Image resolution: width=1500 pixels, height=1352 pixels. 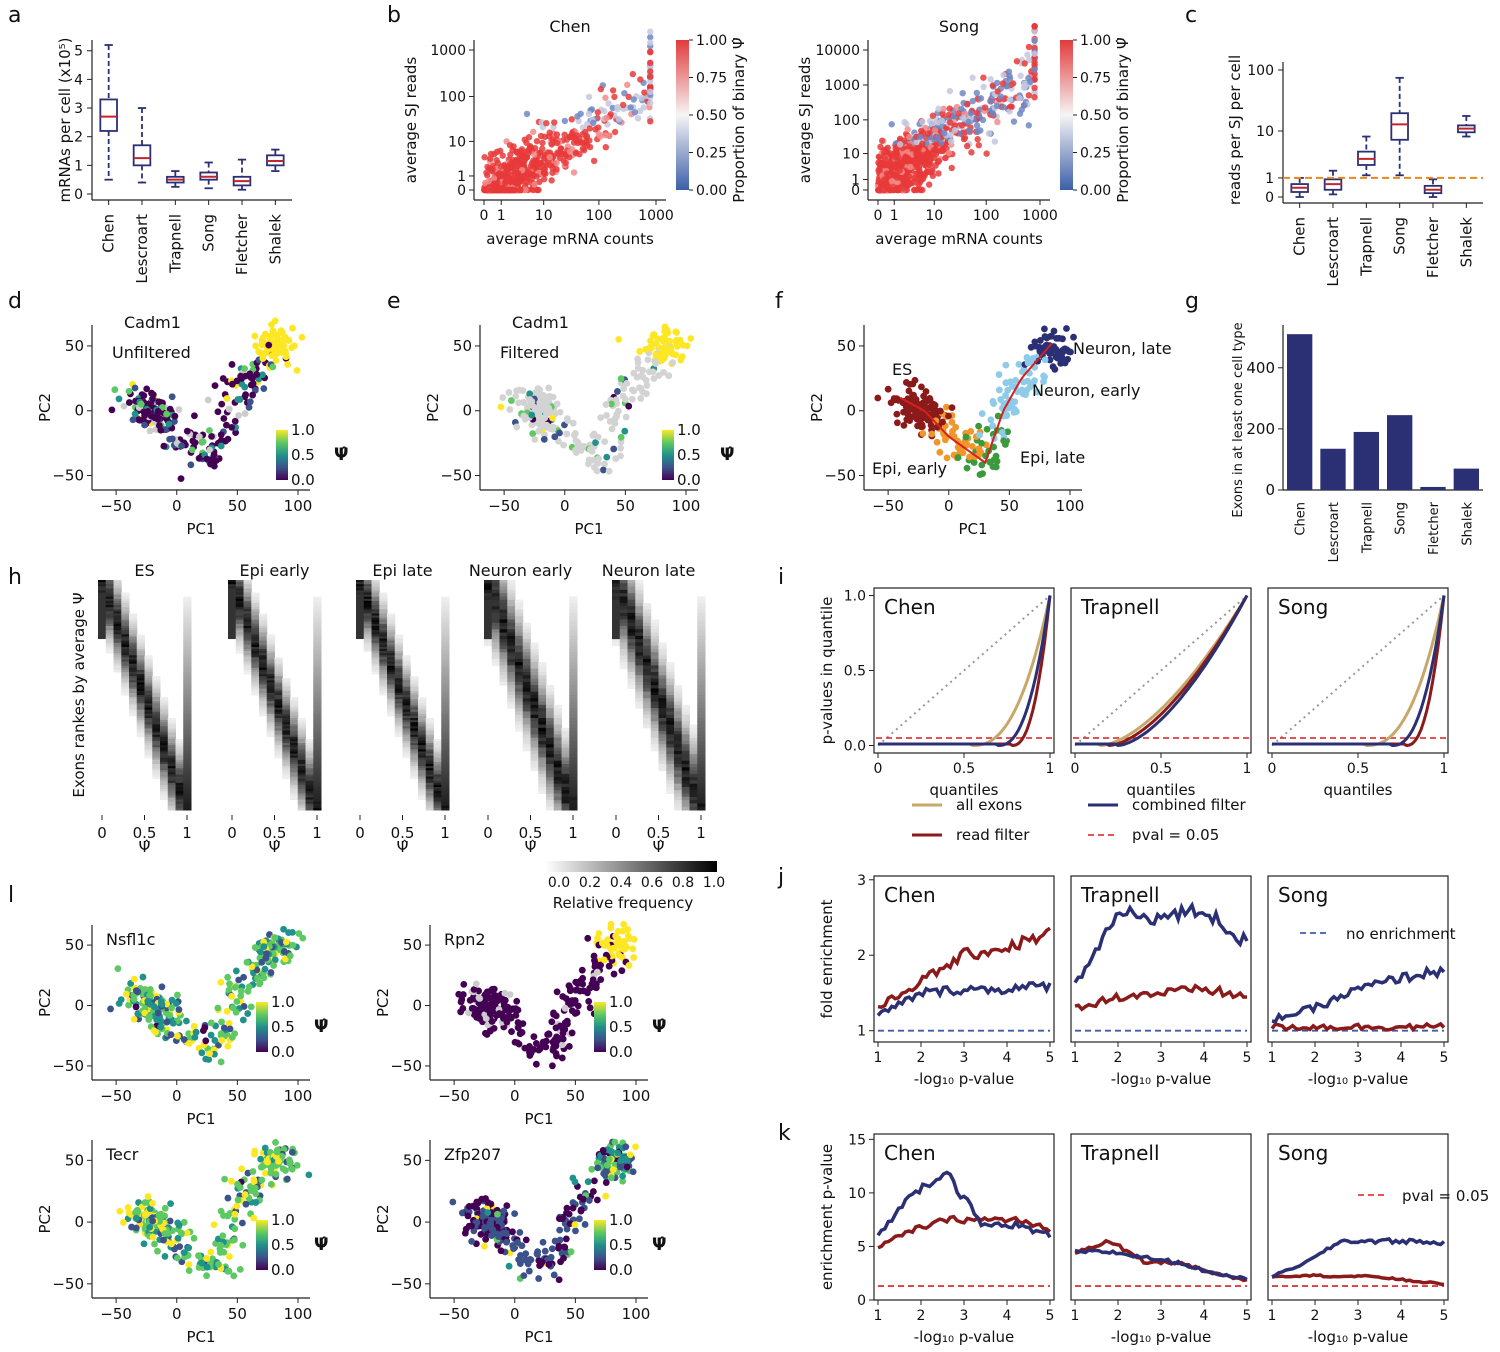 What do you see at coordinates (151, 352) in the screenshot?
I see `panel-subtitle: Unfiltered` at bounding box center [151, 352].